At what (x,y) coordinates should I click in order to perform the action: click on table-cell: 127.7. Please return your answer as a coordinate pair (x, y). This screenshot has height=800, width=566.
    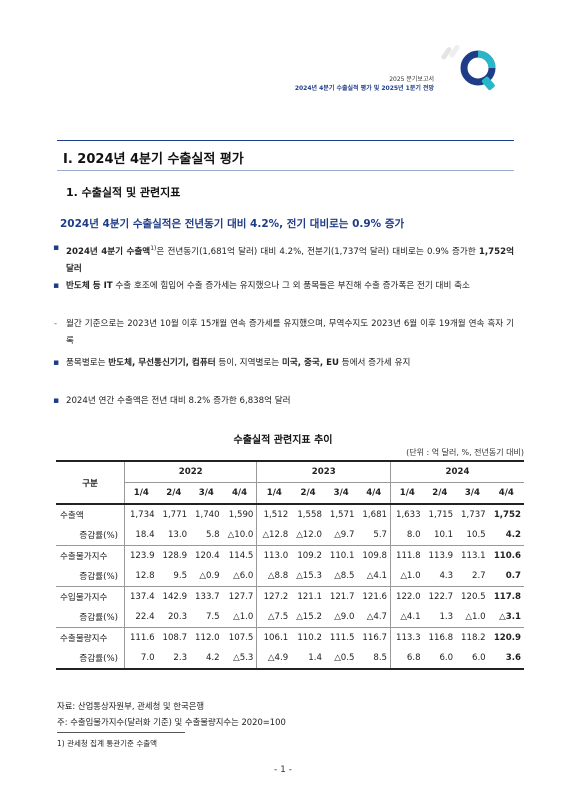
    Looking at the image, I should click on (239, 596).